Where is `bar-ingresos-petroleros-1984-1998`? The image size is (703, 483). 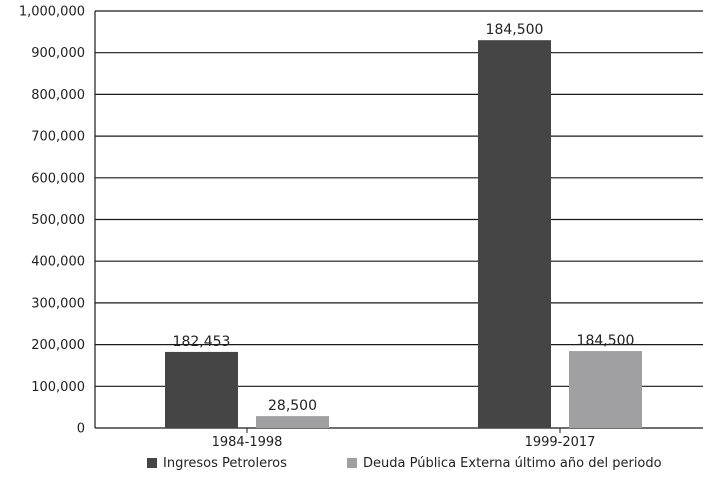 bar-ingresos-petroleros-1984-1998 is located at coordinates (201, 389).